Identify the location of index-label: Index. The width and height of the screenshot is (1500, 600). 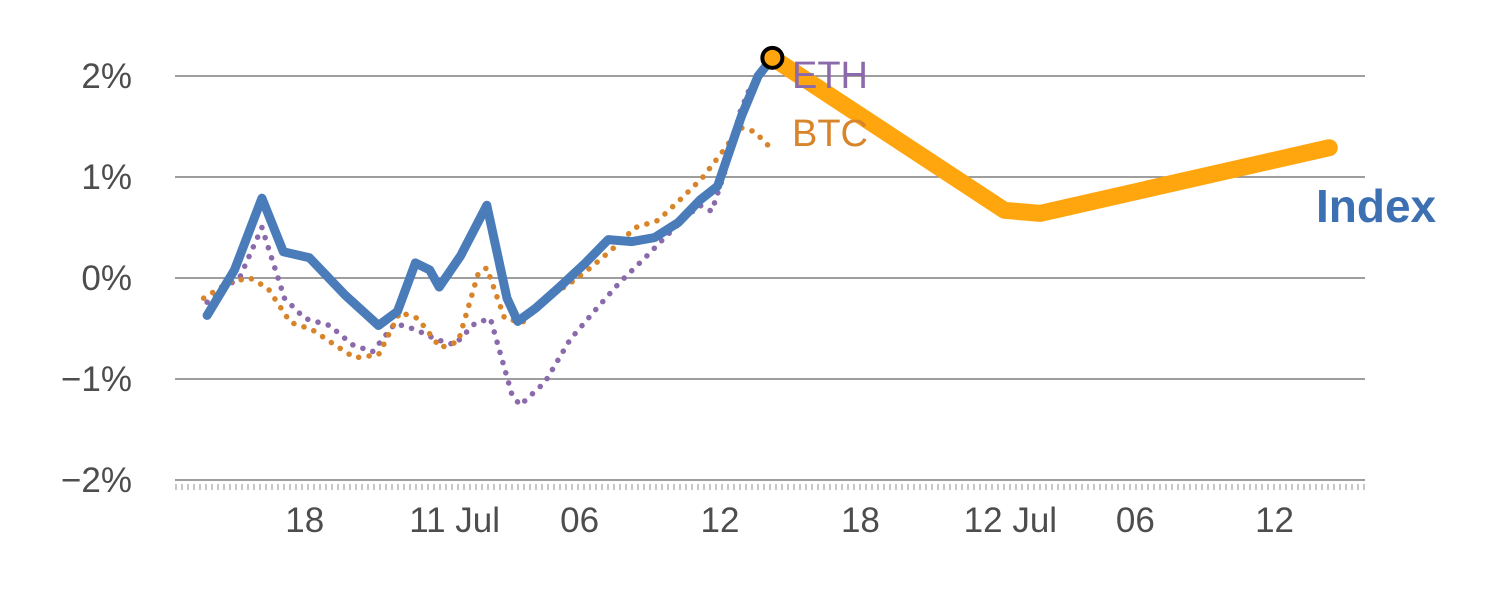
(1376, 206).